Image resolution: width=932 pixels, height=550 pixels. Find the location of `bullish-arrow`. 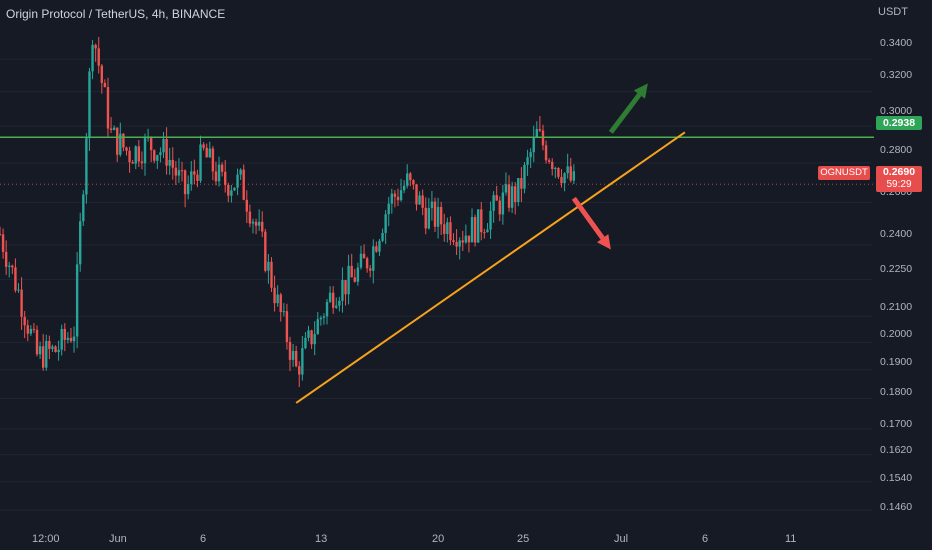

bullish-arrow is located at coordinates (628, 108).